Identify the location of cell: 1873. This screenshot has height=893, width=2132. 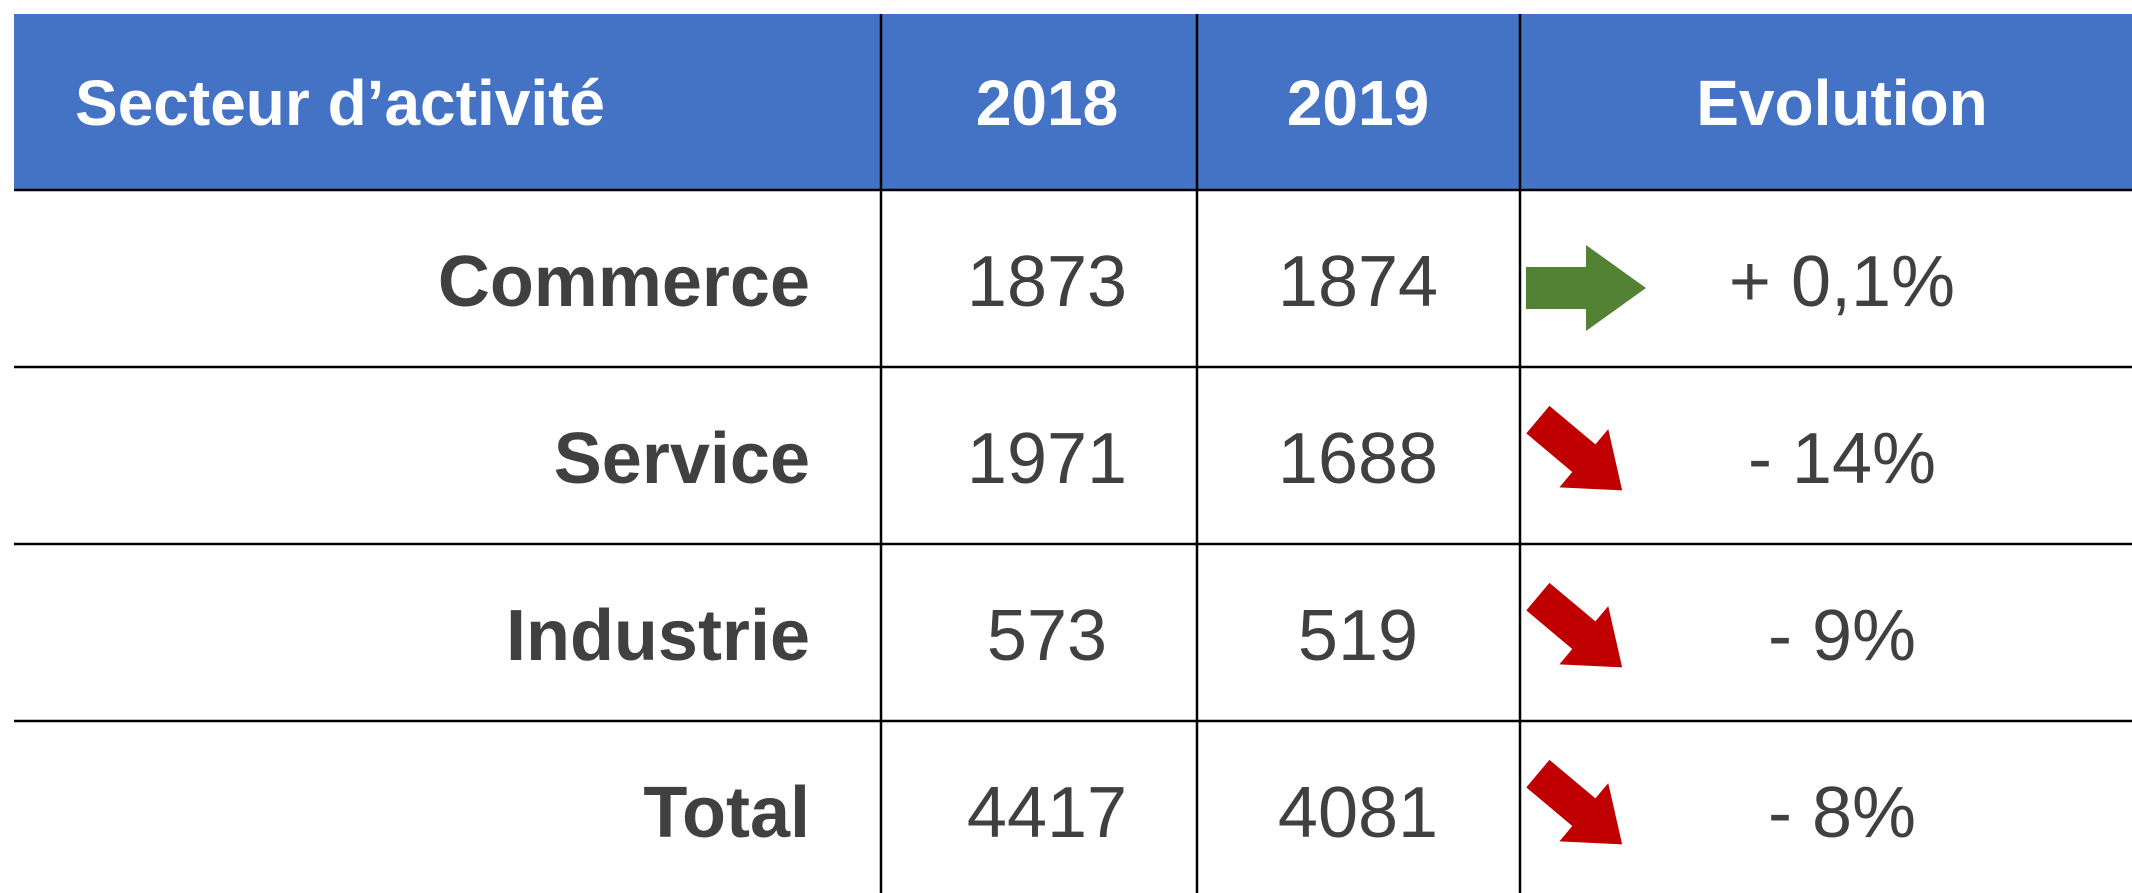
(1047, 282).